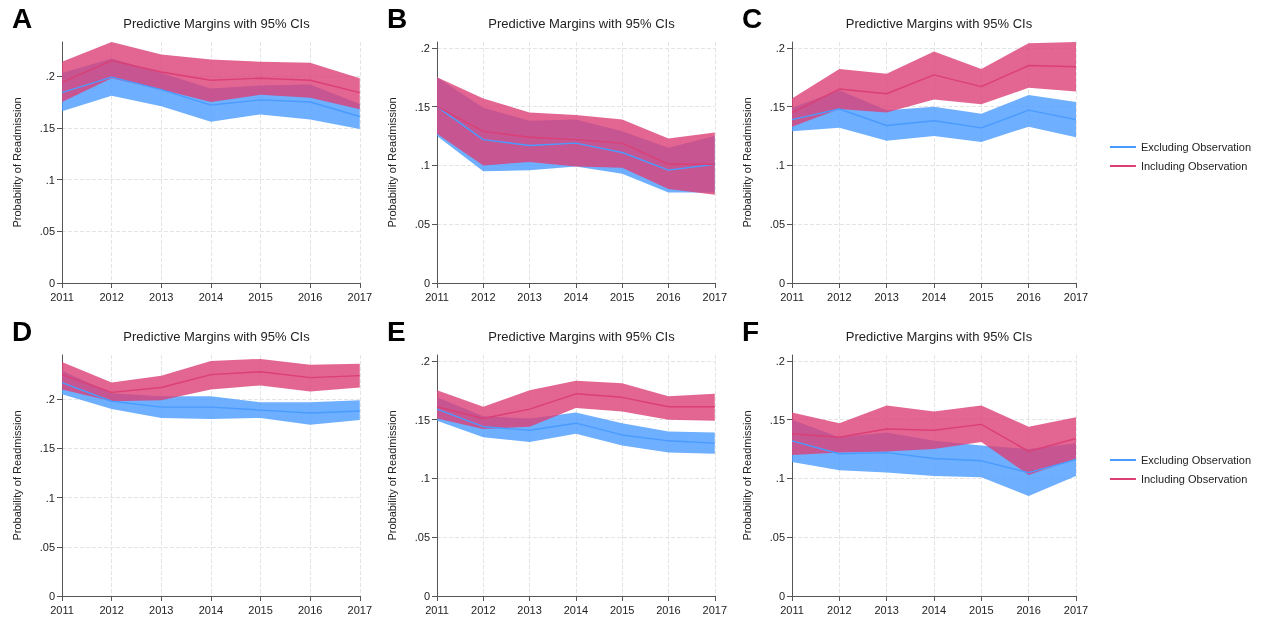 The image size is (1261, 626). I want to click on text: B, so click(397, 18).